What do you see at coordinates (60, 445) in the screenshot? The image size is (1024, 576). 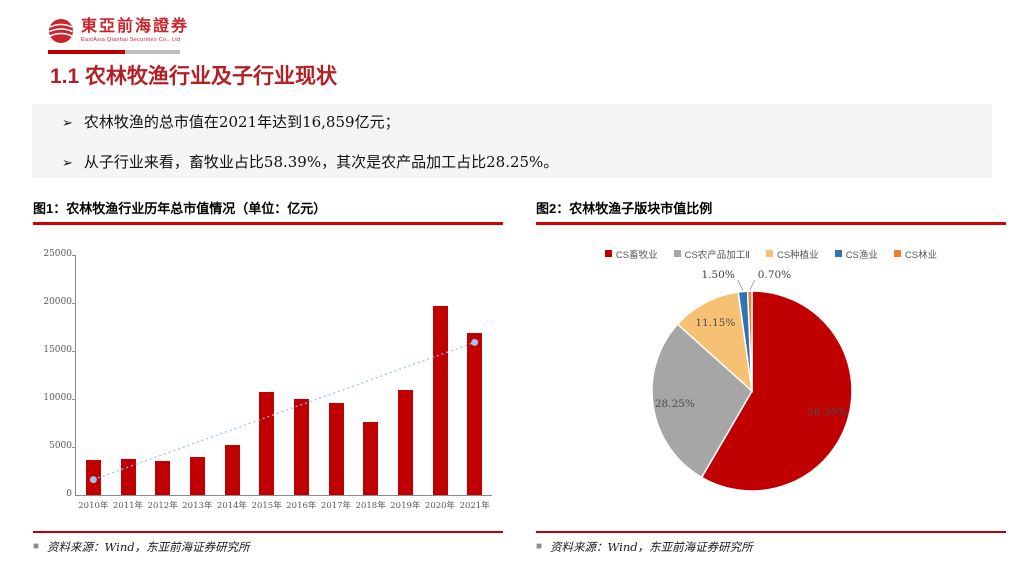 I see `y-axis-tick-label: 5000` at bounding box center [60, 445].